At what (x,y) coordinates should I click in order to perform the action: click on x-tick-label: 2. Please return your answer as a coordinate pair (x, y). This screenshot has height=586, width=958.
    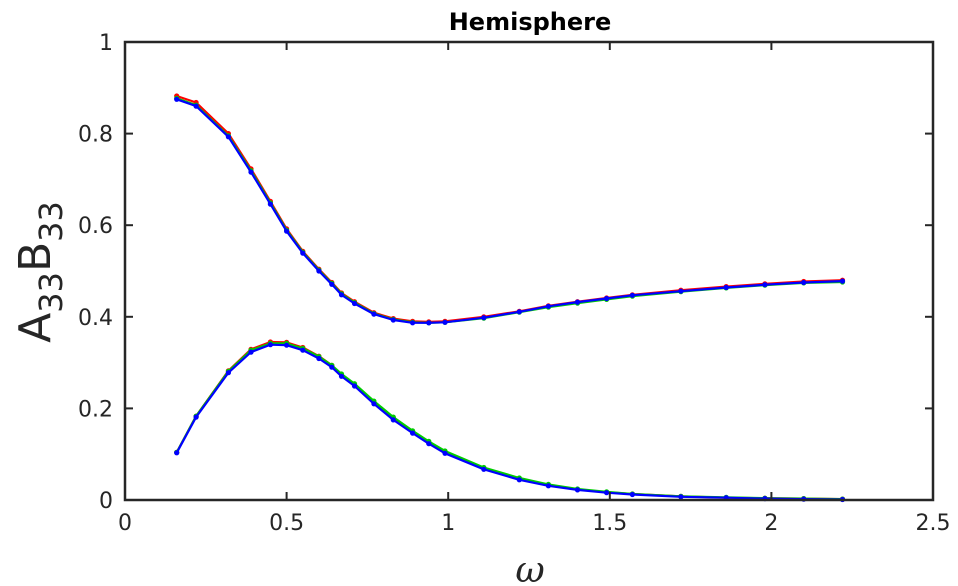
    Looking at the image, I should click on (771, 523).